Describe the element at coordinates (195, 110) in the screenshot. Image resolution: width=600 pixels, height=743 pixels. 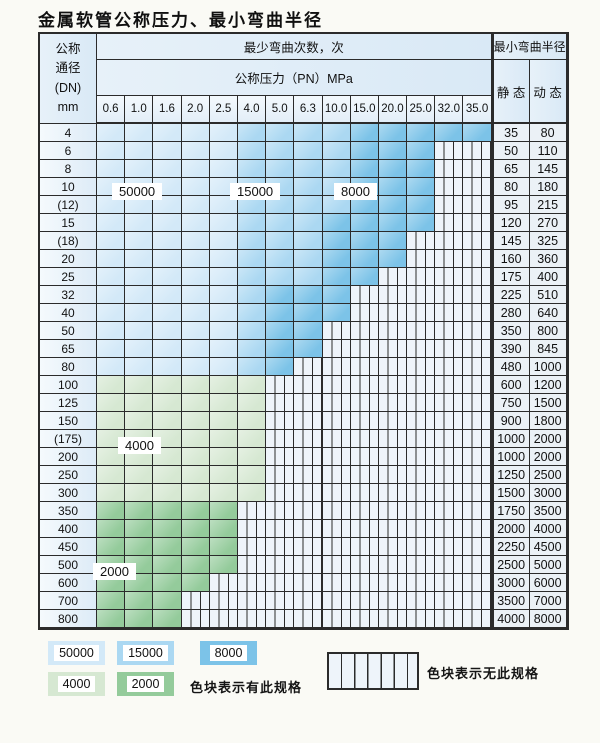
I see `pressure-tick: 2.0` at that location.